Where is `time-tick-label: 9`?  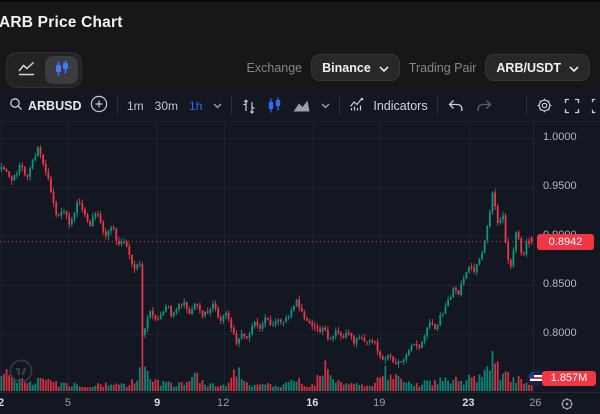 time-tick-label: 9 is located at coordinates (157, 403).